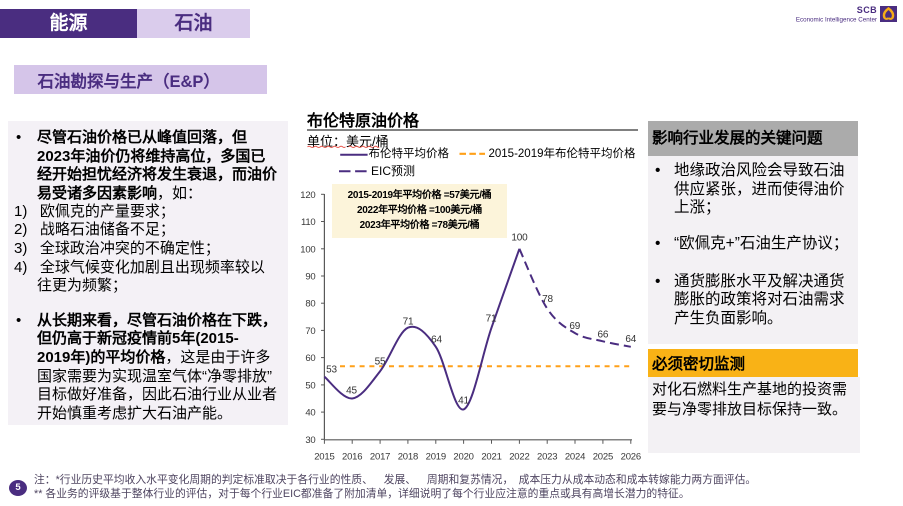 Image resolution: width=903 pixels, height=506 pixels. Describe the element at coordinates (307, 195) in the screenshot. I see `svg-text: 120` at that location.